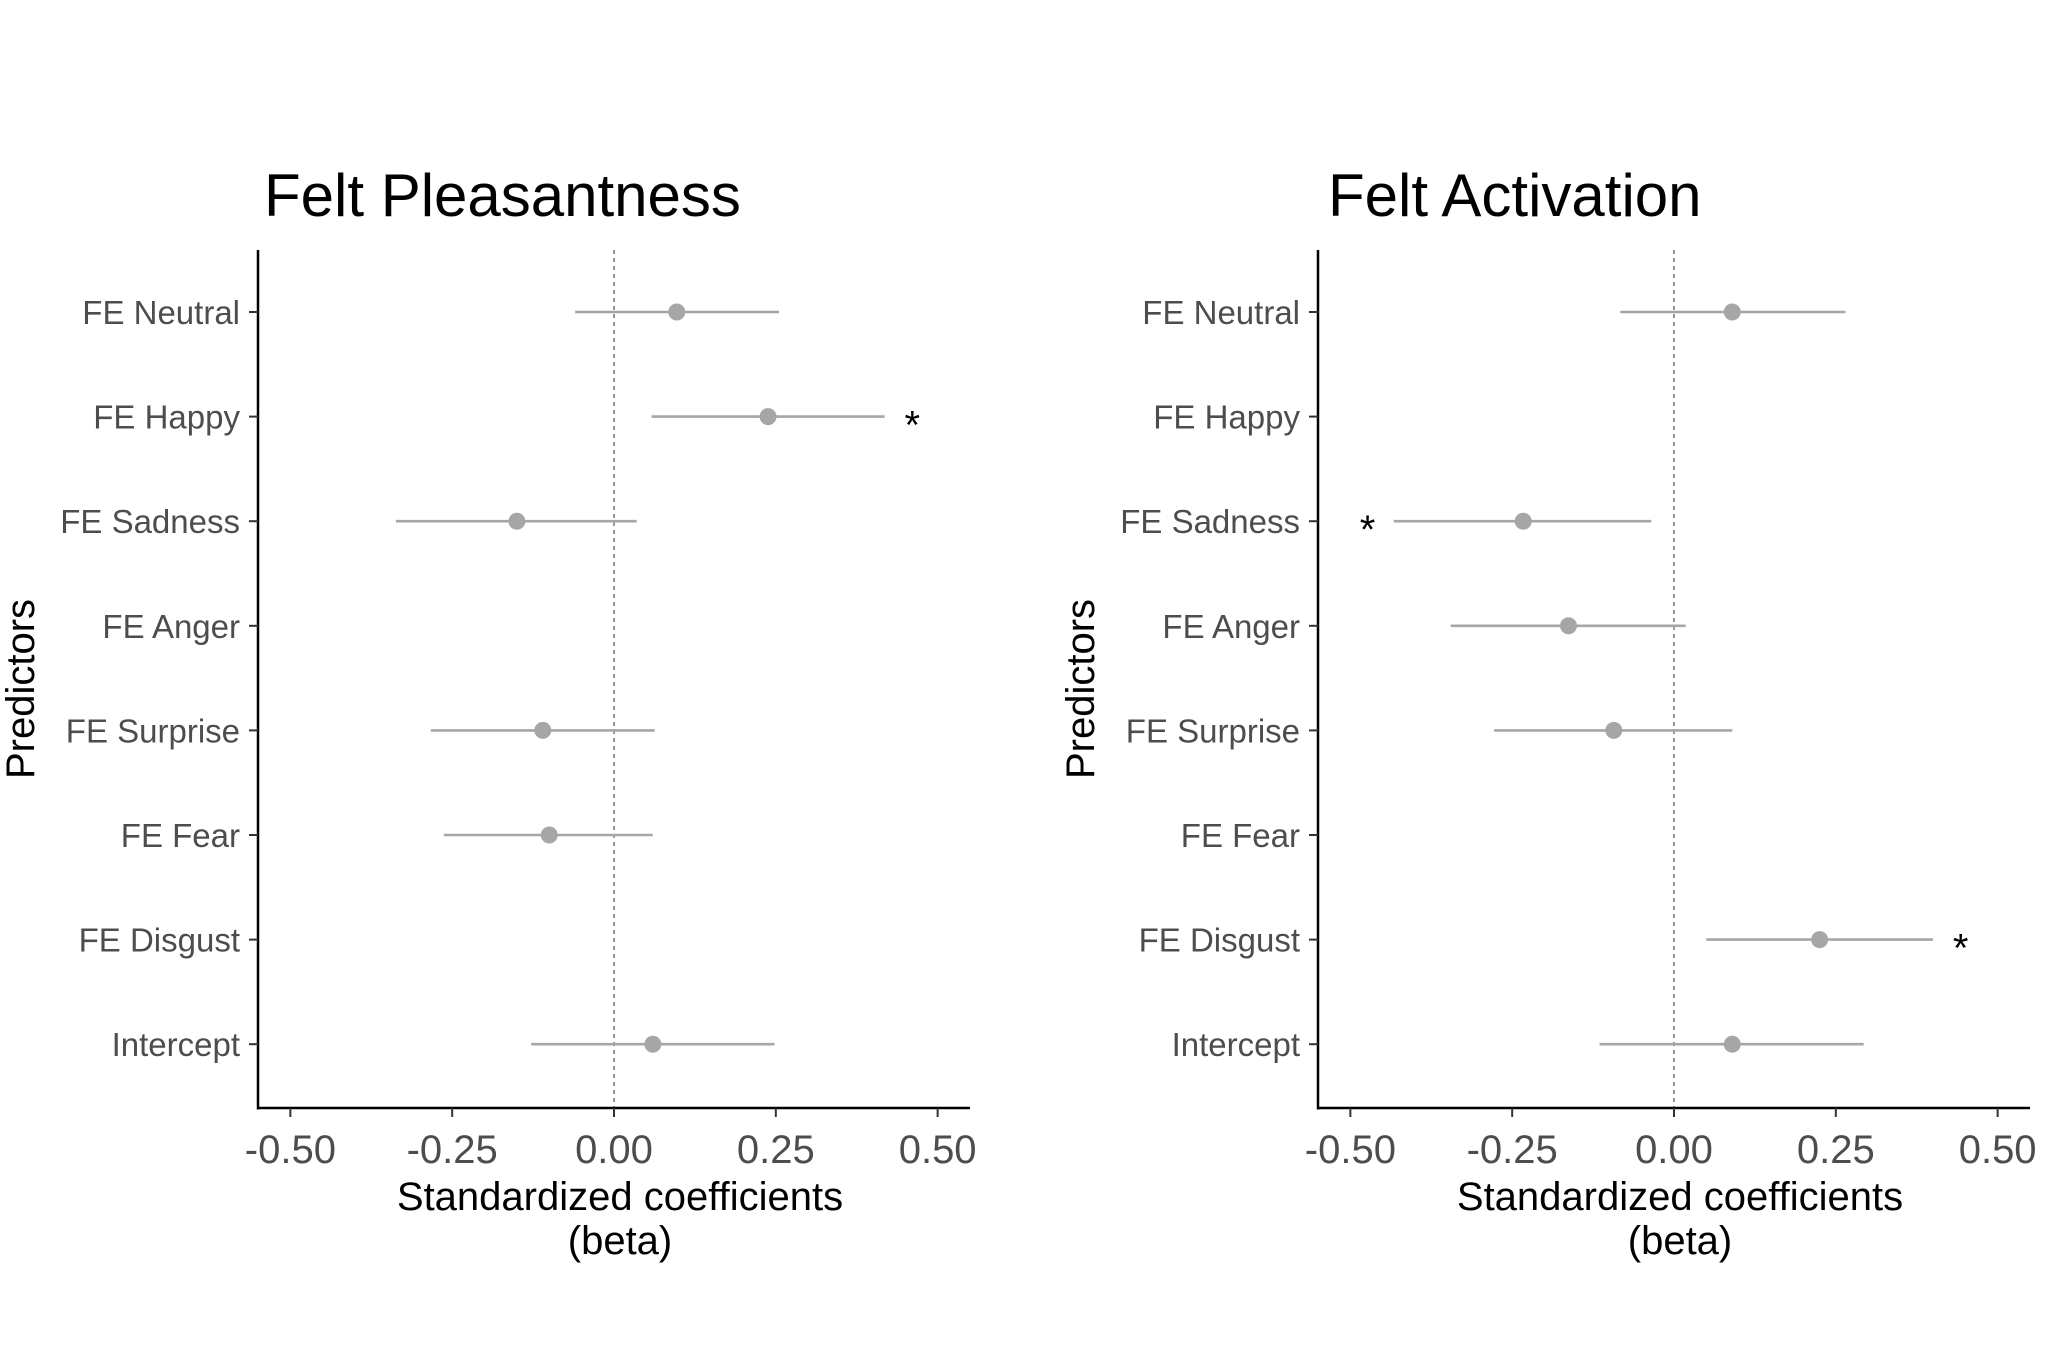 This screenshot has width=2048, height=1372. Describe the element at coordinates (502, 195) in the screenshot. I see `chart-title: Felt Pleasantness` at that location.